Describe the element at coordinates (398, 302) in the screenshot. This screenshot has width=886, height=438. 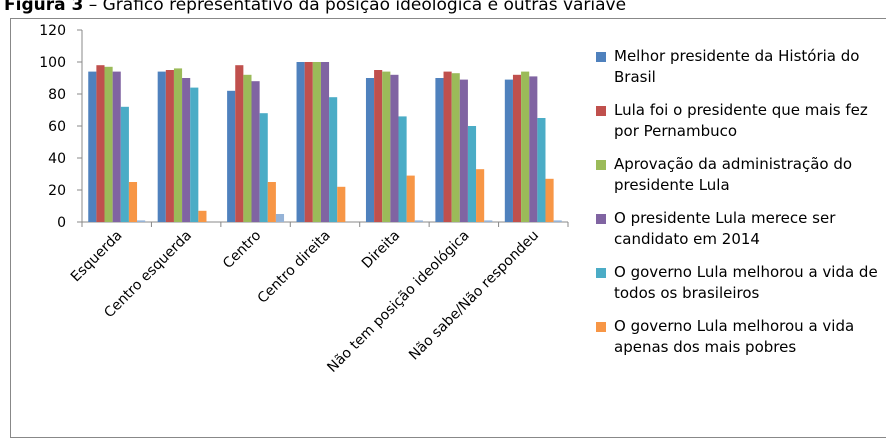
I see `x-tick-label: Não tem posição ideológica` at that location.